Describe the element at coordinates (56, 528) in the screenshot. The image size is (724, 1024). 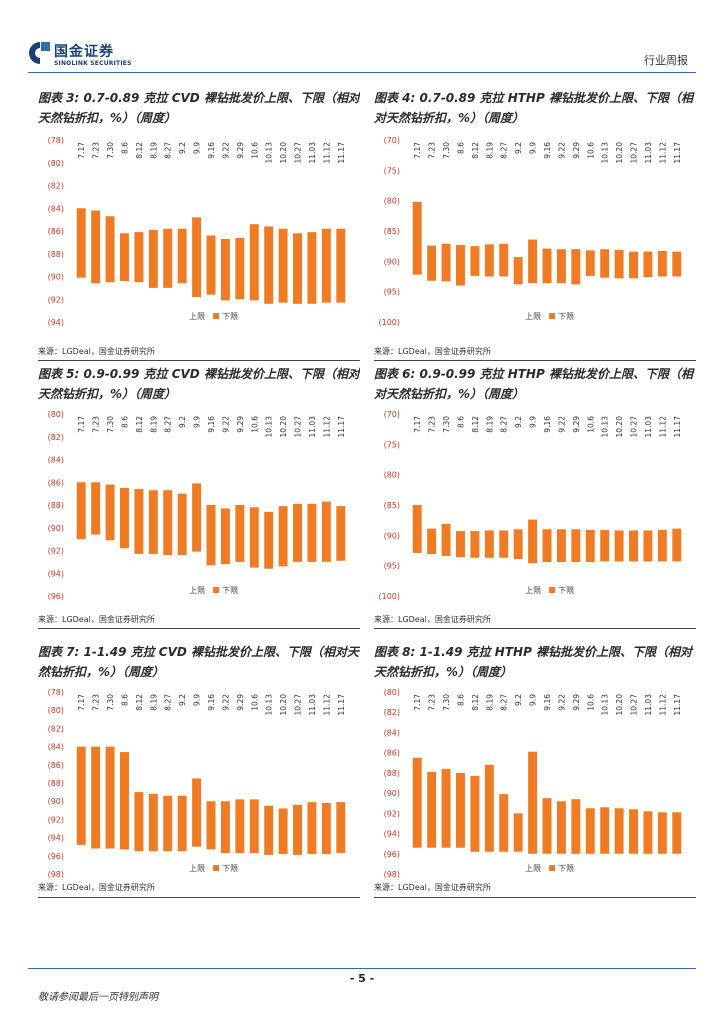
I see `y-tick-label: (90)` at that location.